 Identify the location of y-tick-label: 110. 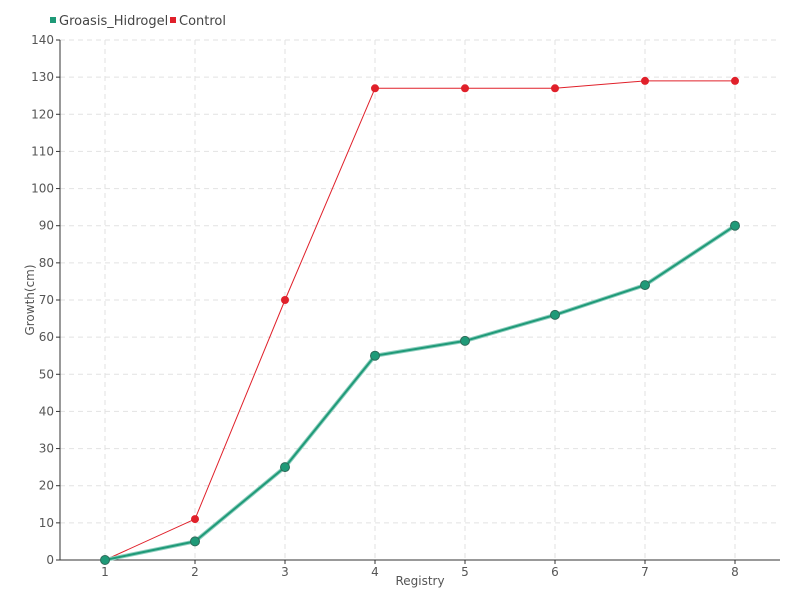
(42, 151).